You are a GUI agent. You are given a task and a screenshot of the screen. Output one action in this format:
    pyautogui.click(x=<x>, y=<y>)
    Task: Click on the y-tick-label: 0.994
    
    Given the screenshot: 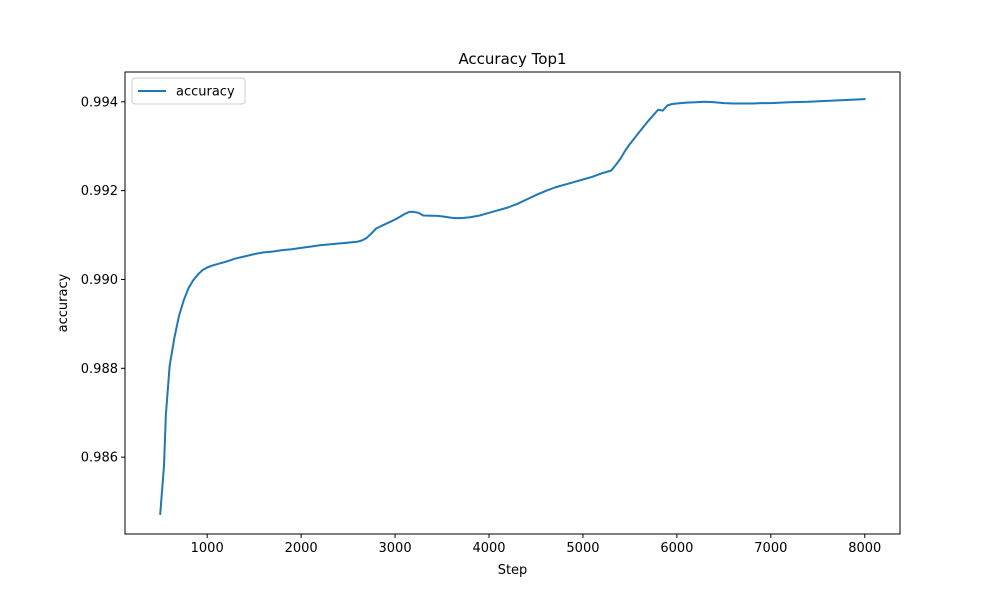 What is the action you would take?
    pyautogui.click(x=99, y=102)
    